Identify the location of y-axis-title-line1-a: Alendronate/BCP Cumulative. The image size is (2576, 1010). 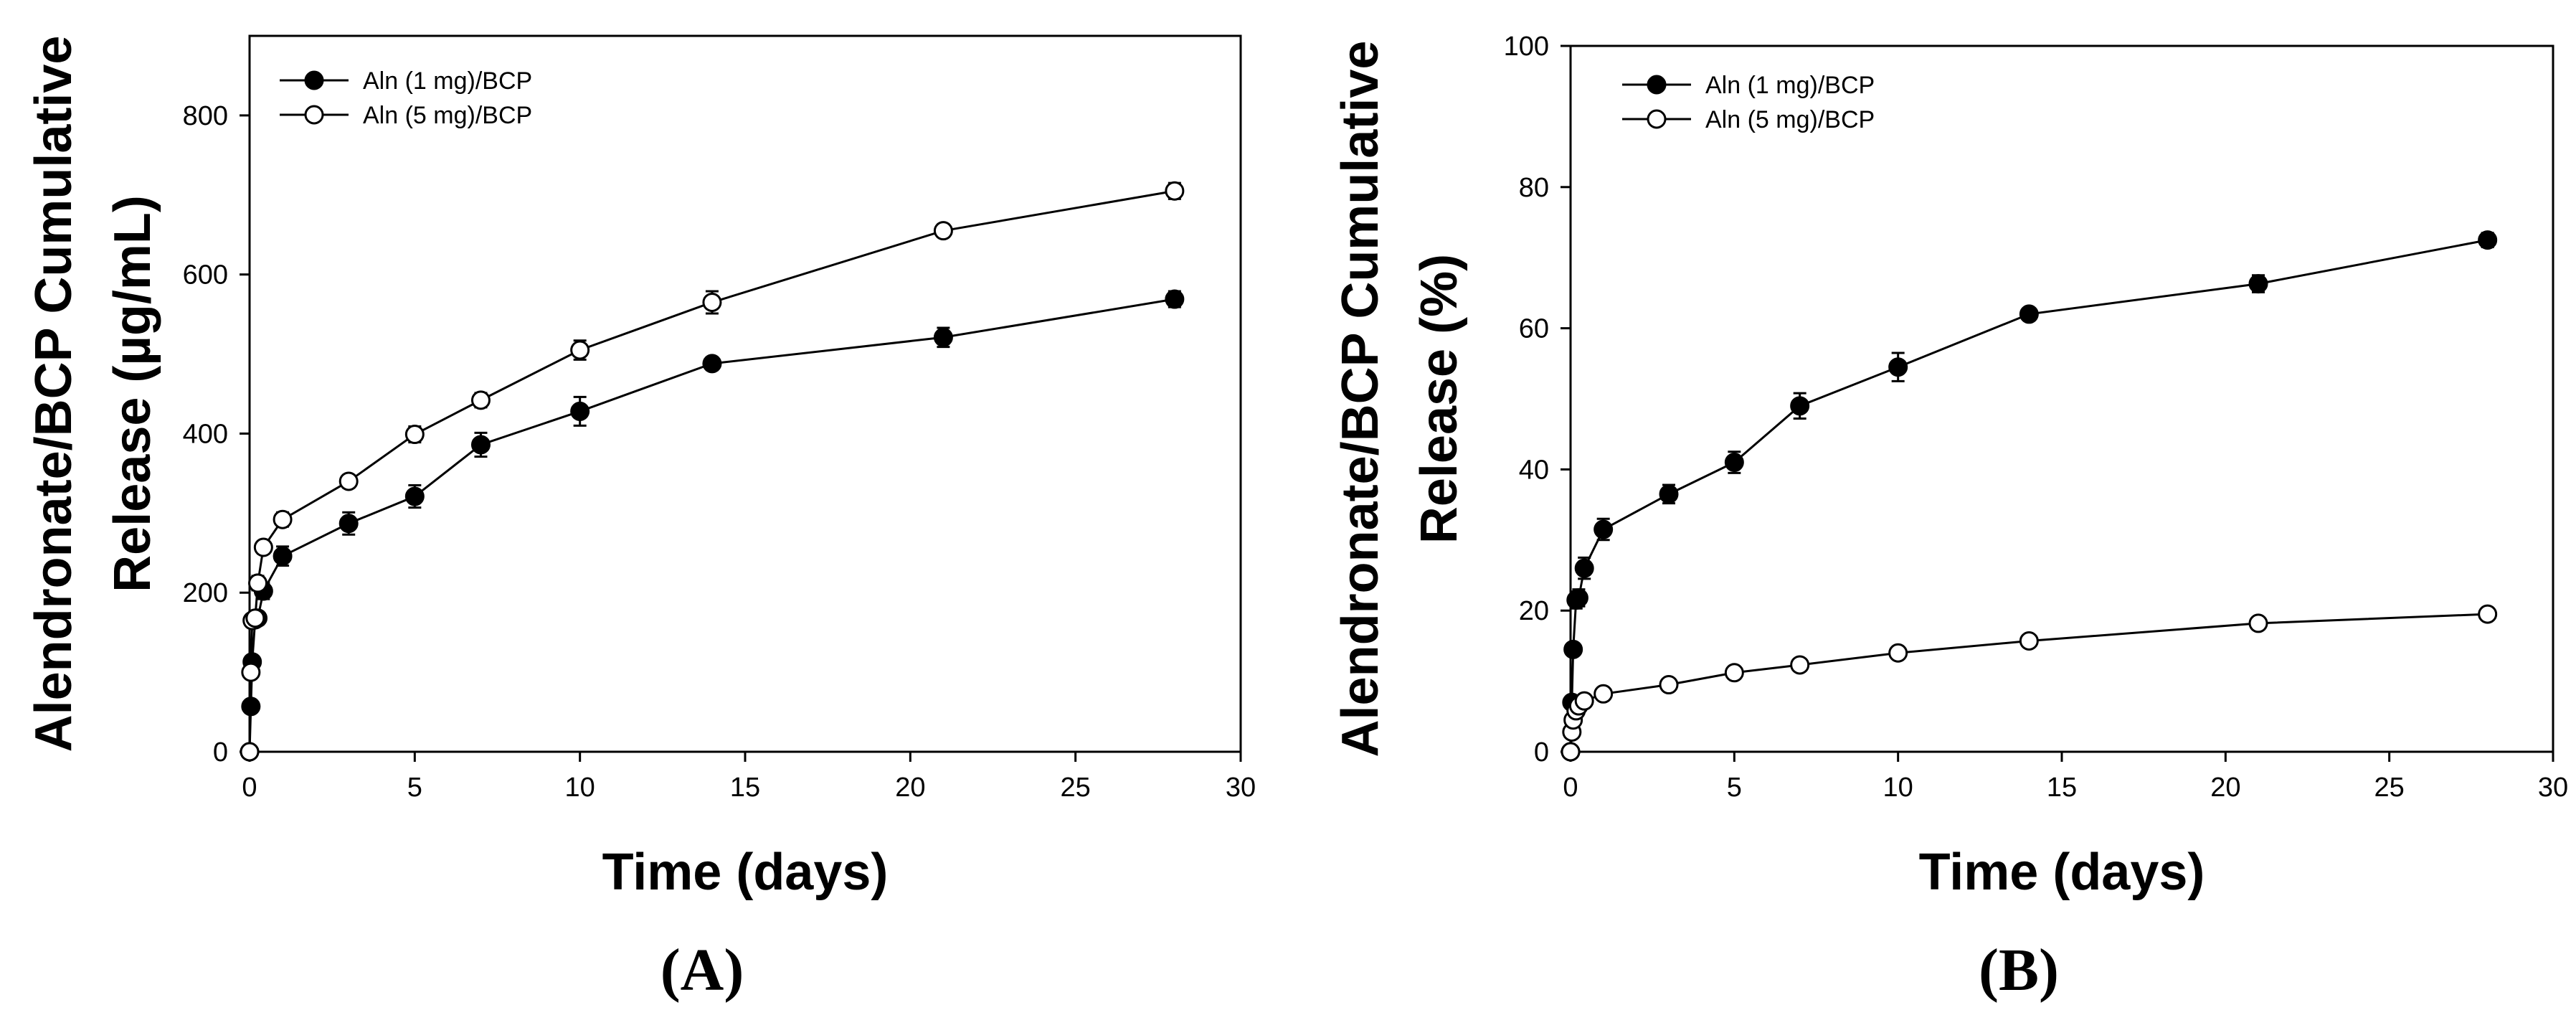
(53, 394).